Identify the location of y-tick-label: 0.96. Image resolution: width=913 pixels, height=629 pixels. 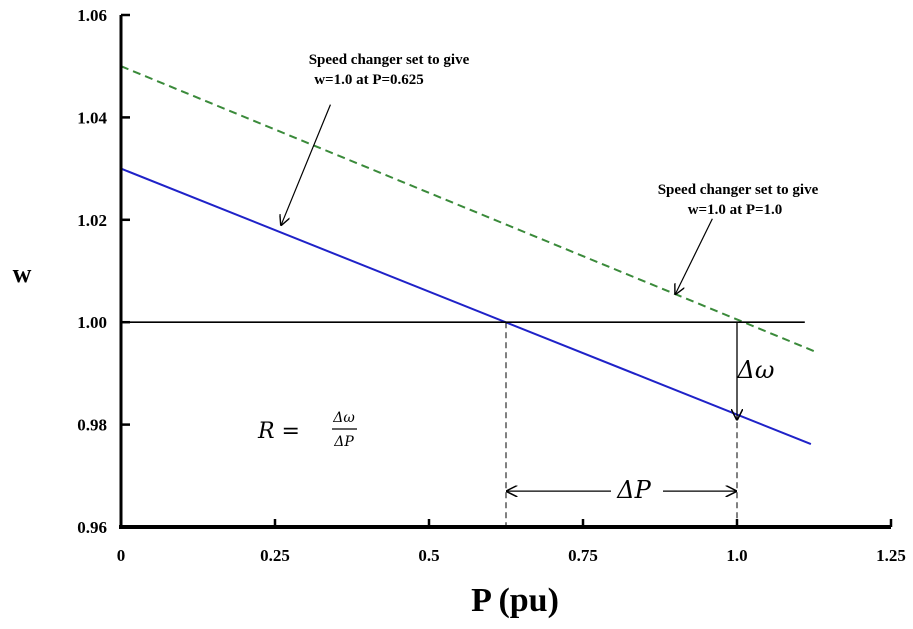
(92, 527).